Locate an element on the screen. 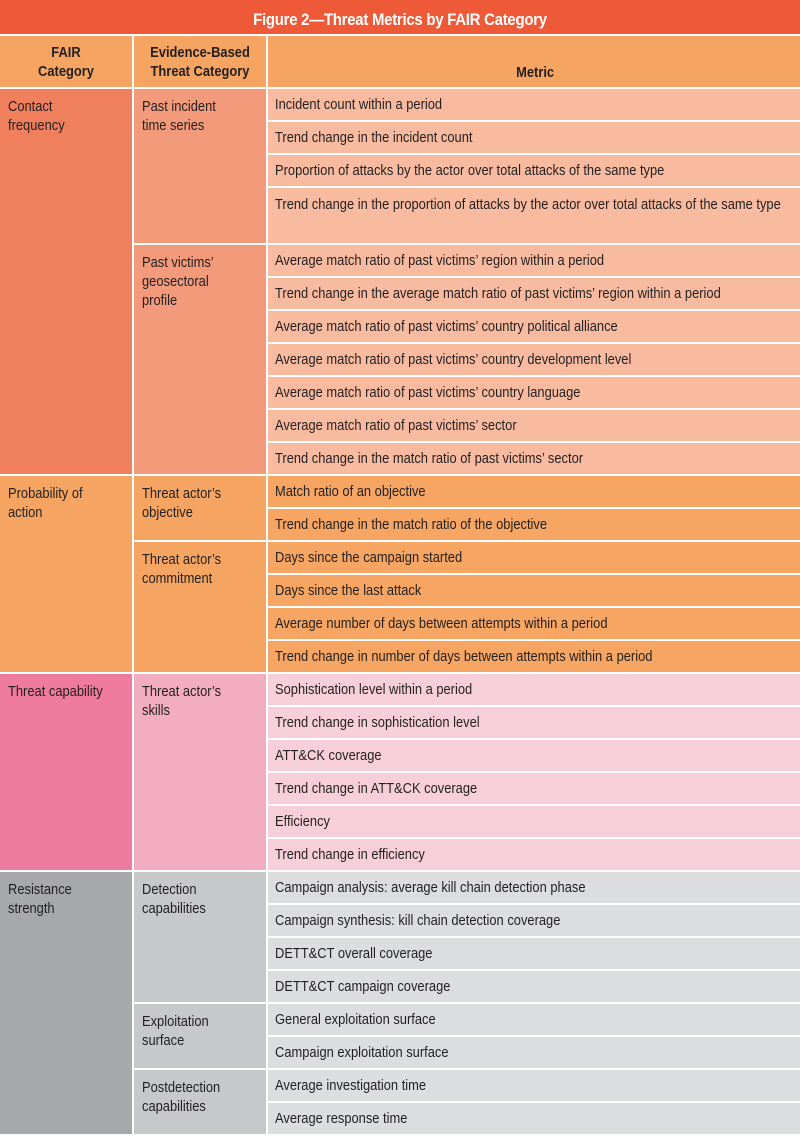  fair-cell-probability-of-action: Probability of action is located at coordinates (66, 575).